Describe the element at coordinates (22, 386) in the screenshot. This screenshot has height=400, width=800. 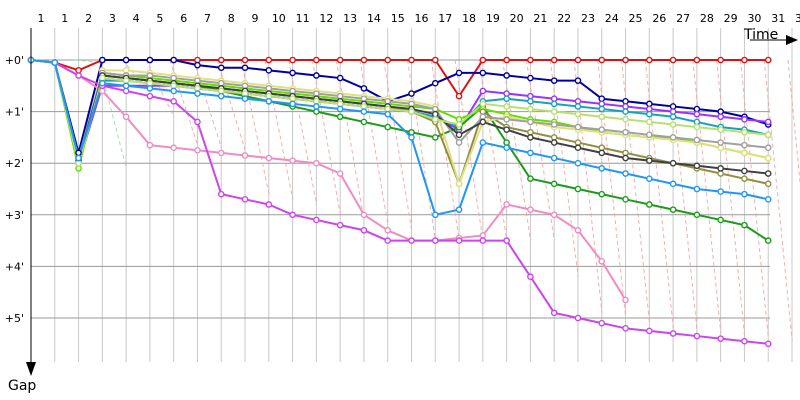
I see `y-axis-label: Gap` at that location.